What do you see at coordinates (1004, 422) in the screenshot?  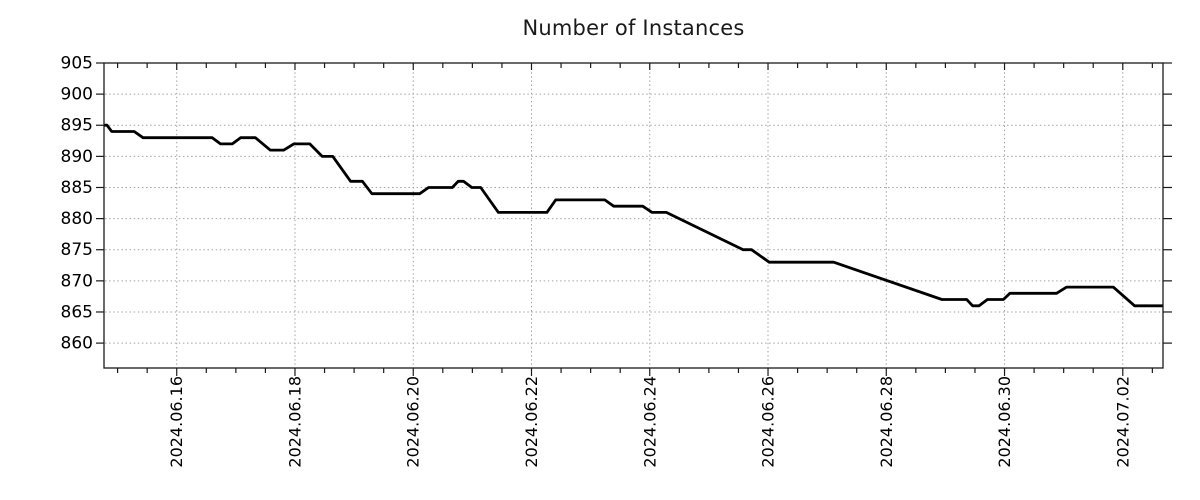 I see `x-tick-label: 2024.06.30` at bounding box center [1004, 422].